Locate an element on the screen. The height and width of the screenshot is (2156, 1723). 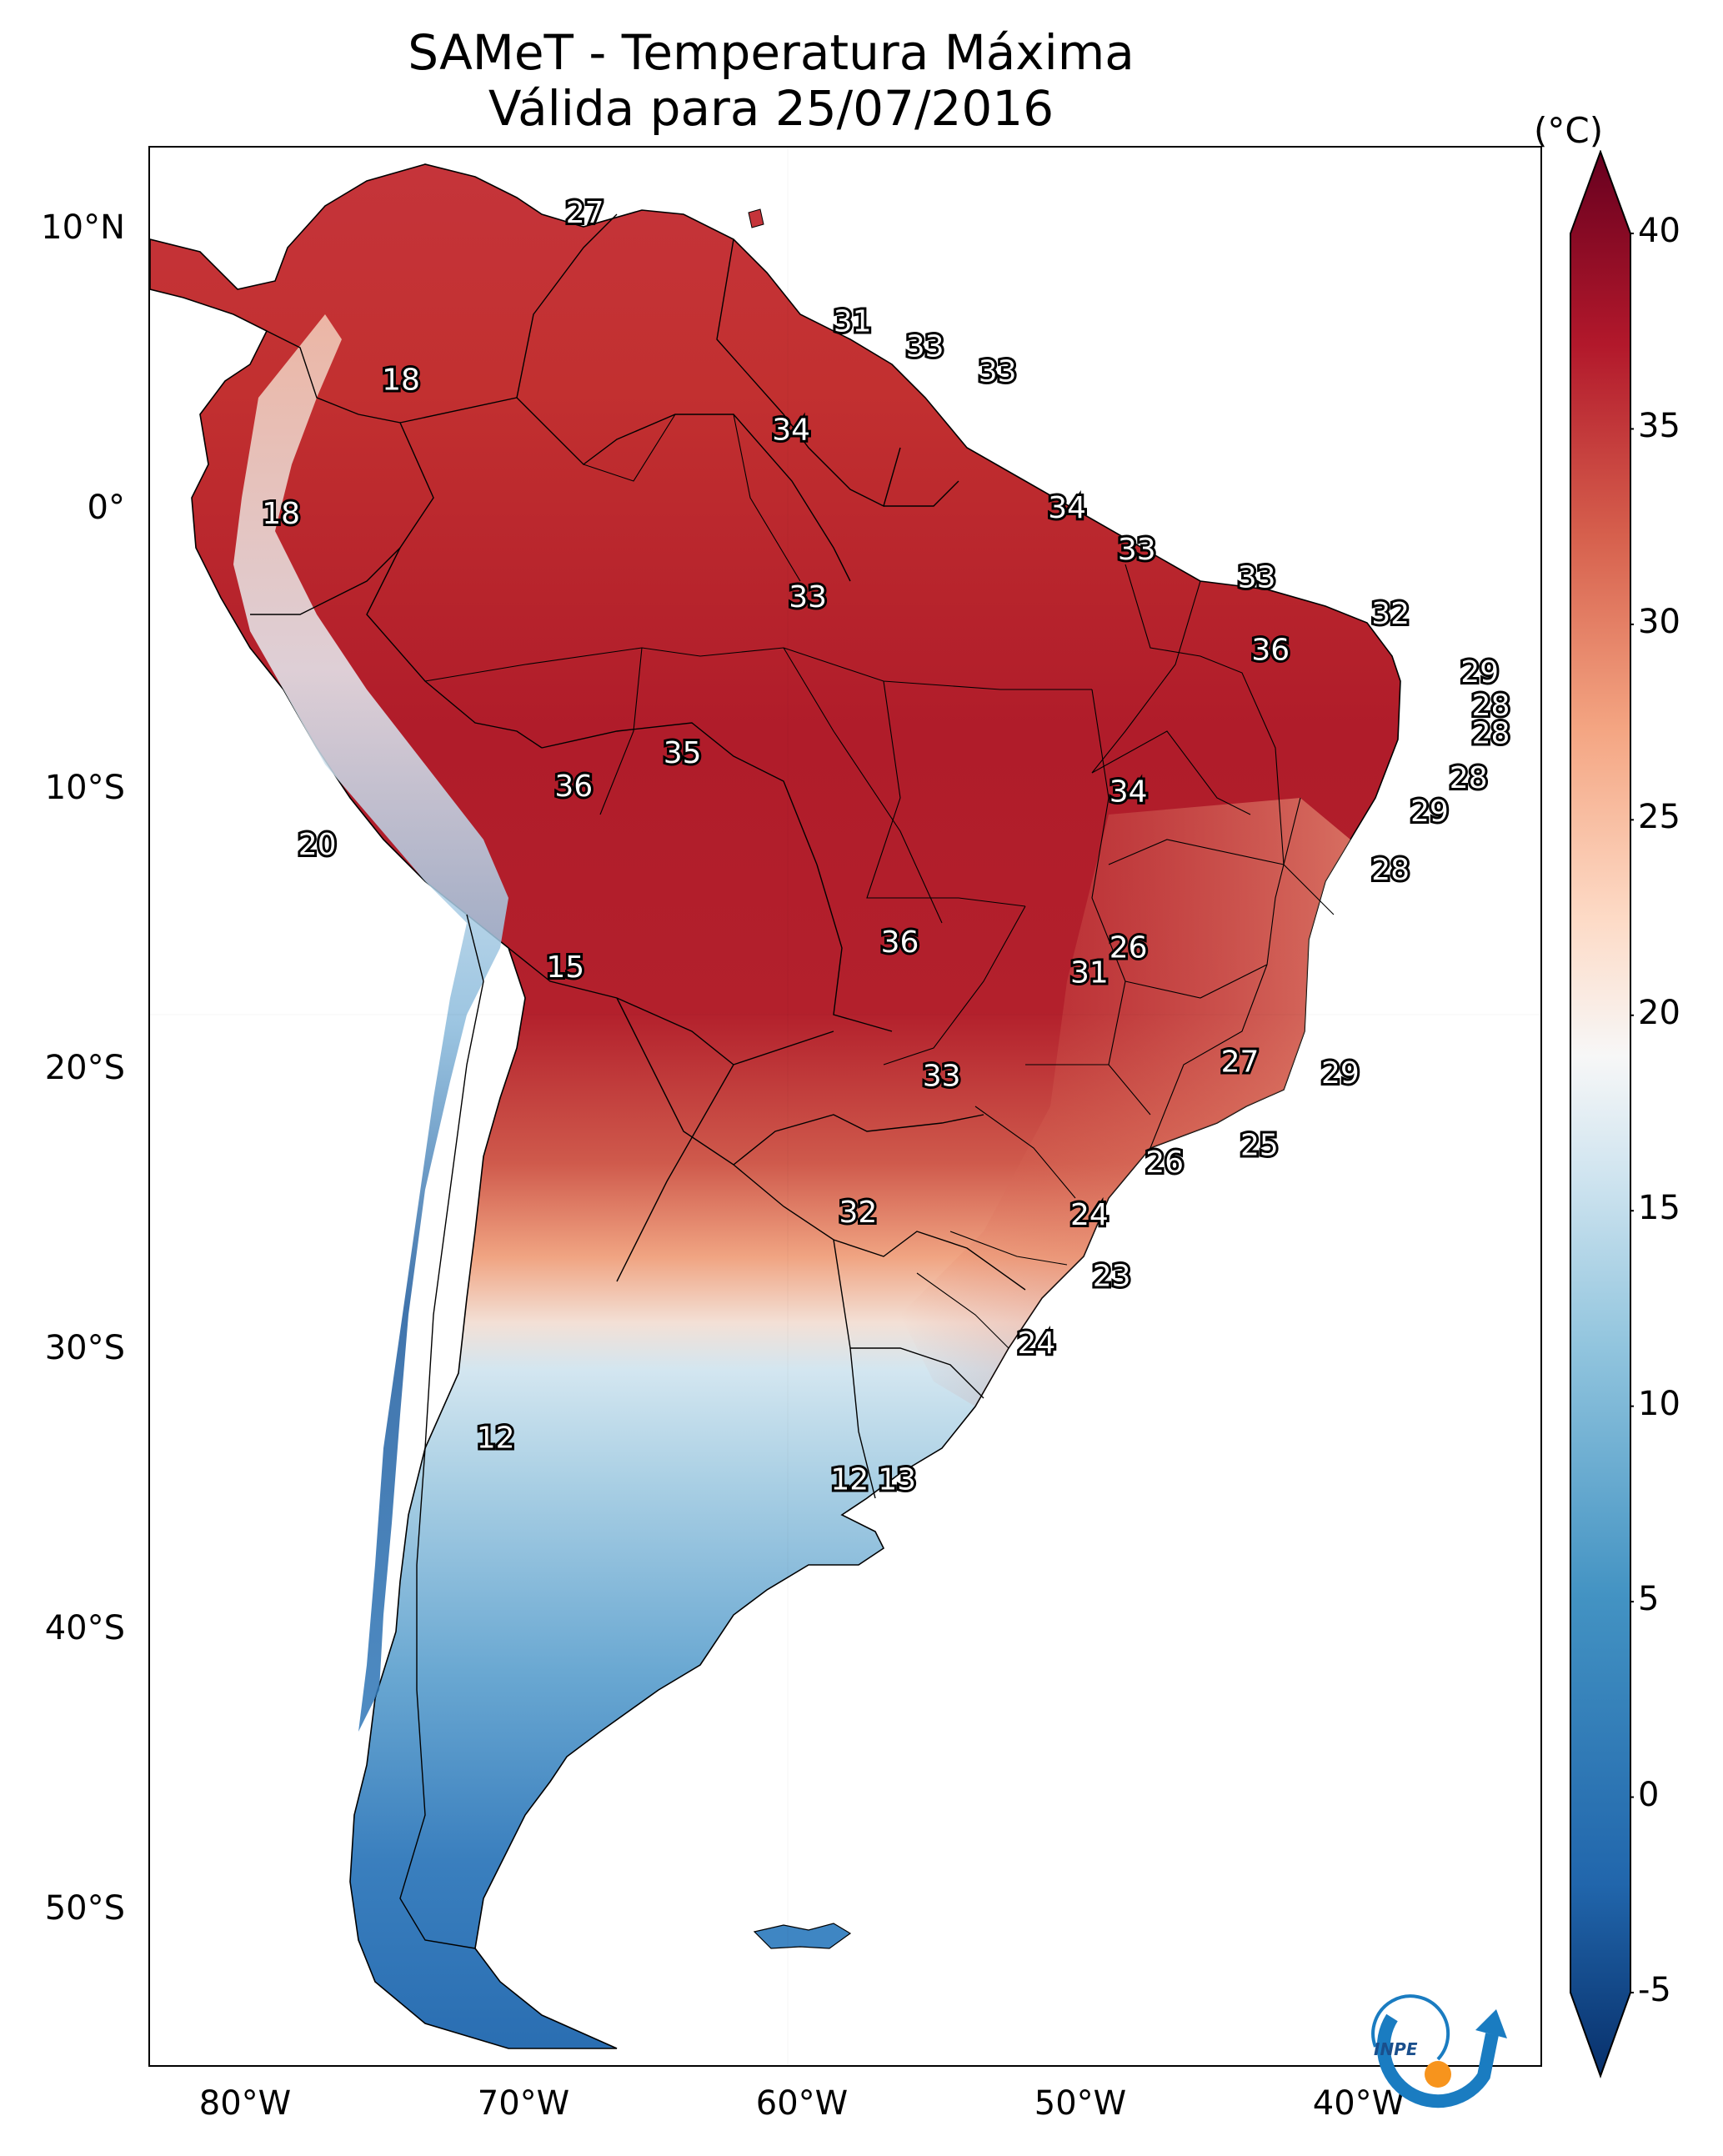
lon-tick-50w: 50°W is located at coordinates (1080, 2103).